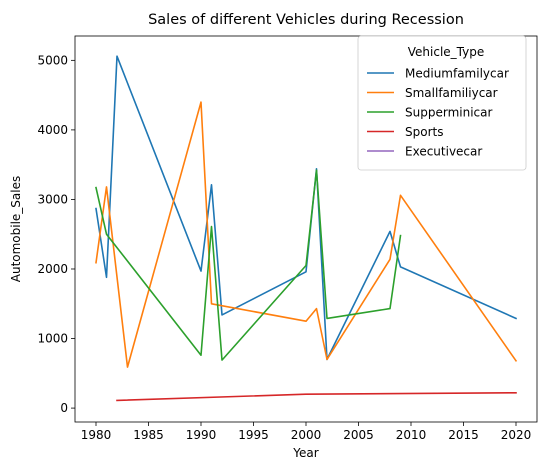 This screenshot has width=549, height=470. What do you see at coordinates (52, 339) in the screenshot?
I see `y-tick-label: 1000` at bounding box center [52, 339].